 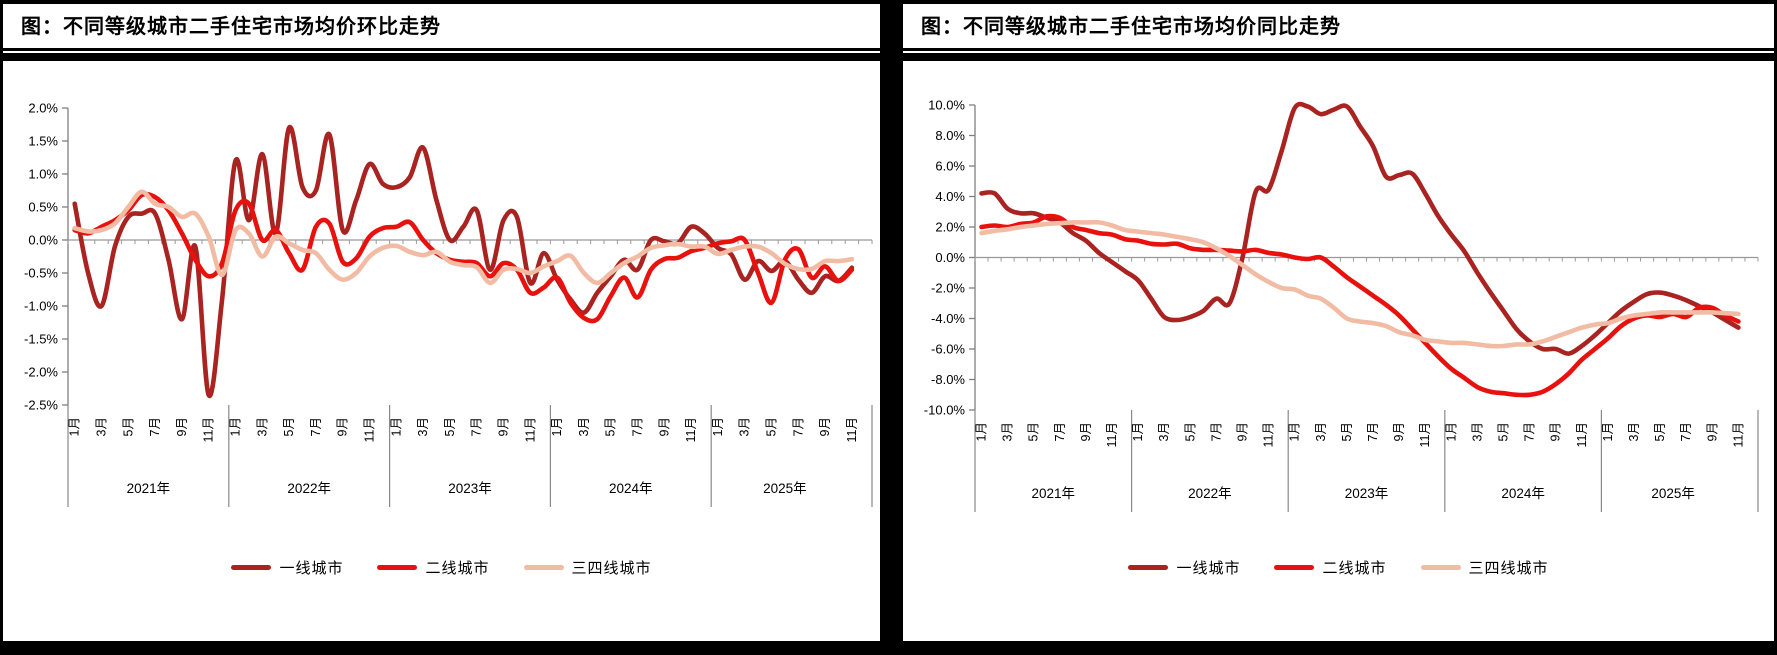 I want to click on year-label: 2021年, so click(x=1054, y=493).